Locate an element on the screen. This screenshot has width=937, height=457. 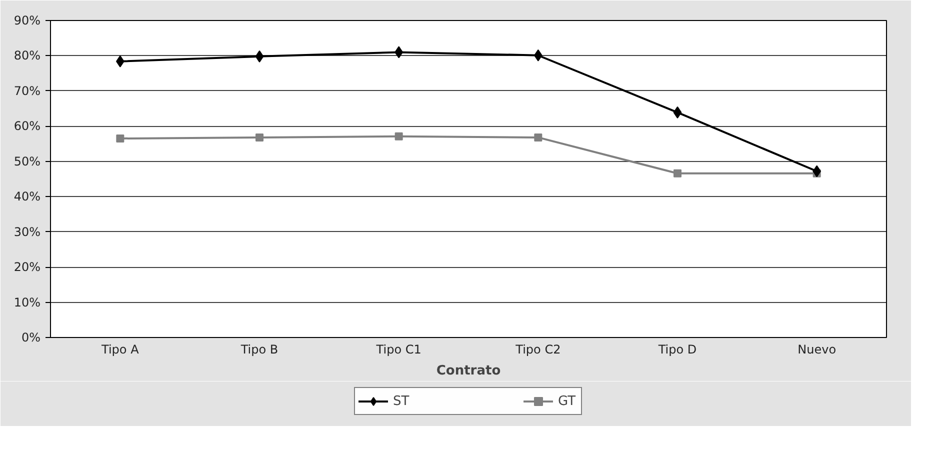
y-tick-label: 20% is located at coordinates (27, 267).